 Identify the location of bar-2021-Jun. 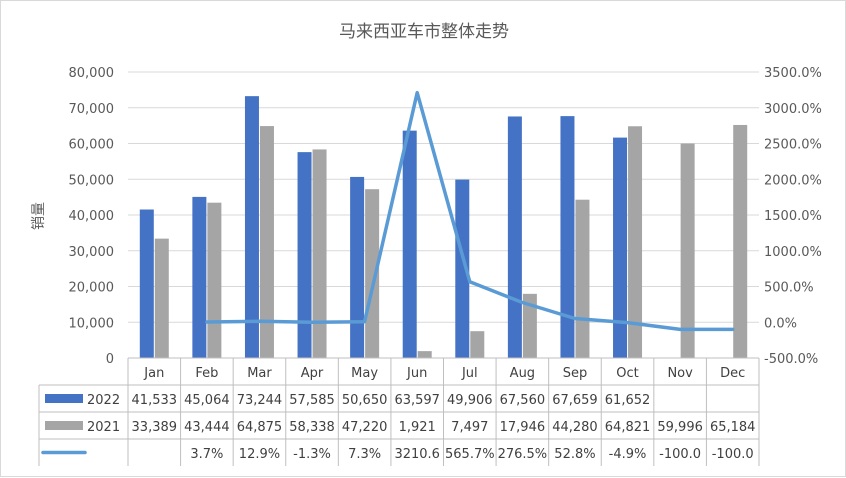
(424, 354).